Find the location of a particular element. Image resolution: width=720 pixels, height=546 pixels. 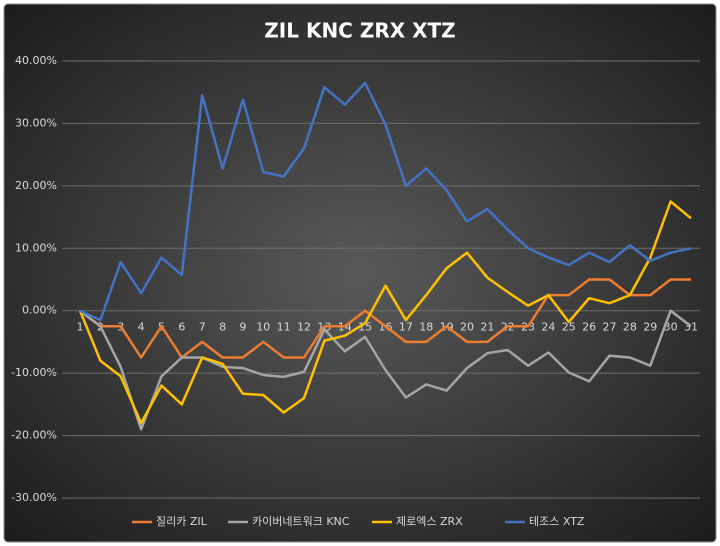

legend-label: 질리카 ZIL is located at coordinates (182, 521).